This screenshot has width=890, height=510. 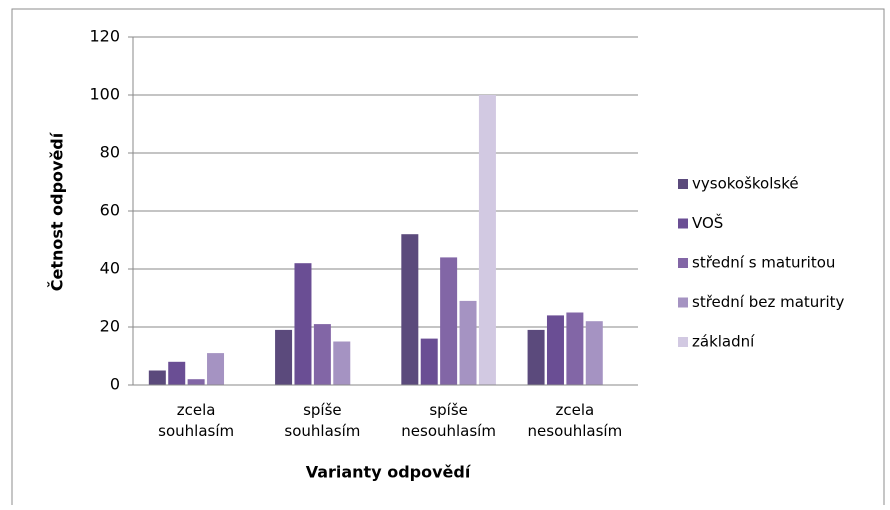 I want to click on legend-label: střední bez maturity, so click(x=768, y=302).